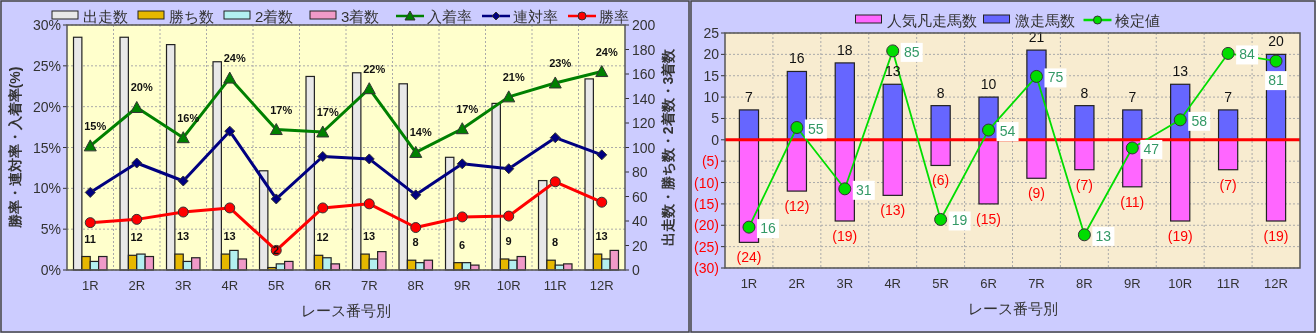  Describe the element at coordinates (1199, 120) in the screenshot. I see `data-label: 58` at that location.